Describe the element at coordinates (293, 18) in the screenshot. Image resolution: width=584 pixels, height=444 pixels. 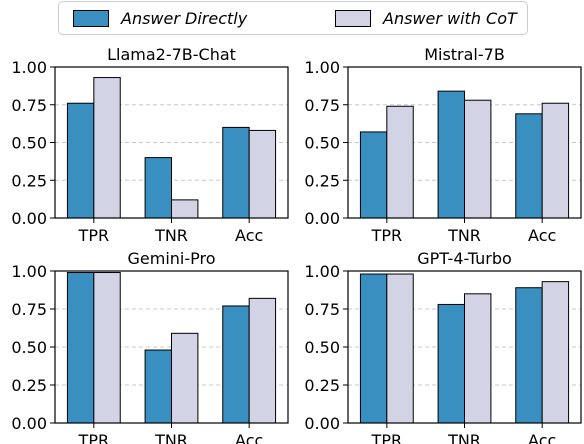
I see `legend: Answer Directly Answer with CoT` at that location.